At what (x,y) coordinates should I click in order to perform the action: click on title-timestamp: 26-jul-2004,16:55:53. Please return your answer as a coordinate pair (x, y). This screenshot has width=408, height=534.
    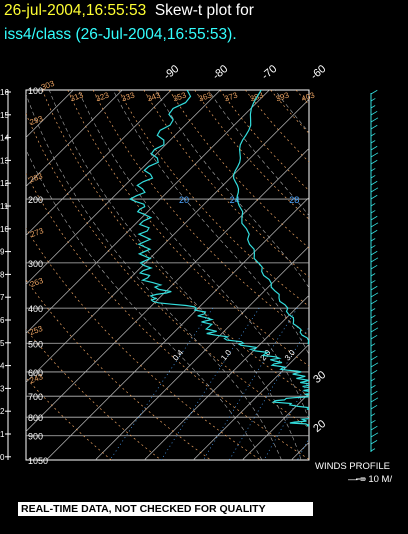
    Looking at the image, I should click on (75, 10).